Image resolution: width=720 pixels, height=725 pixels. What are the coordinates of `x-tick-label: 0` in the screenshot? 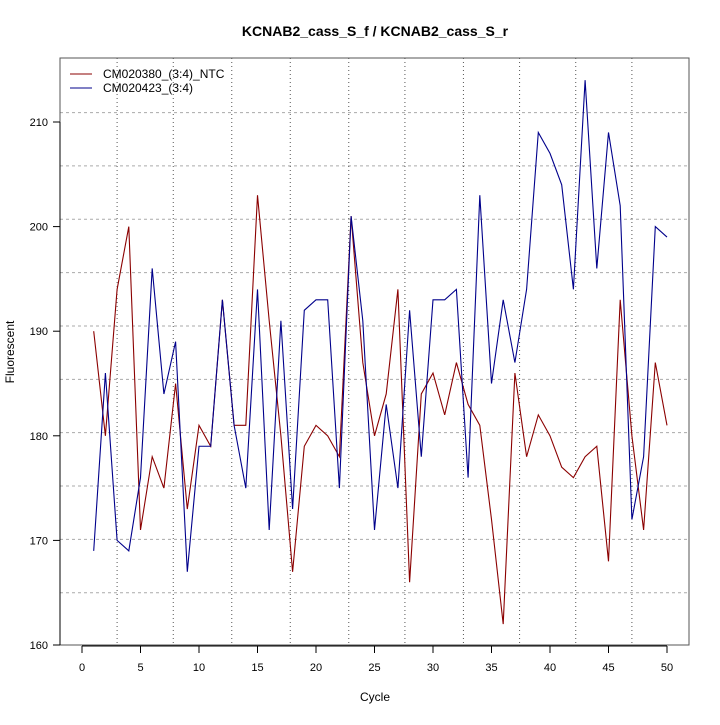 It's located at (82, 668).